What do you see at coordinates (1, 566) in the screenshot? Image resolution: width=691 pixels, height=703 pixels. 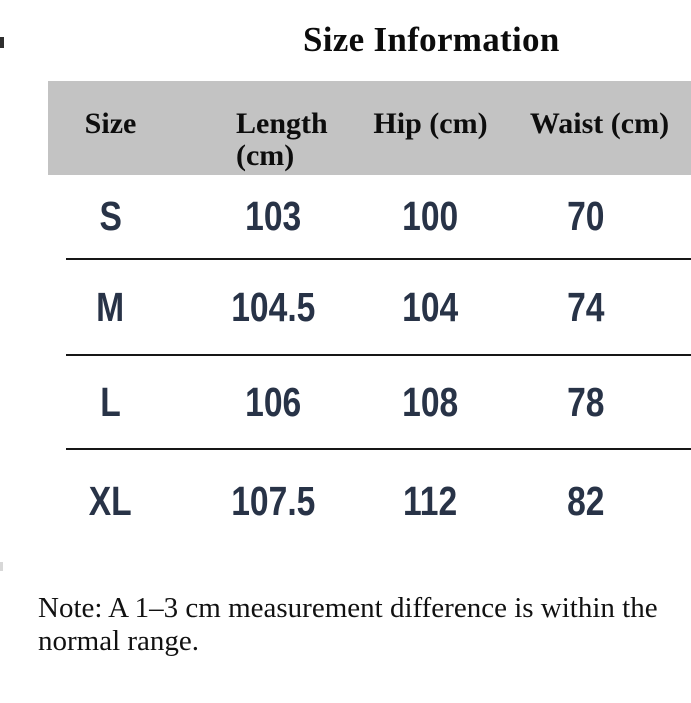 I see `edge-artifact-bottom` at bounding box center [1, 566].